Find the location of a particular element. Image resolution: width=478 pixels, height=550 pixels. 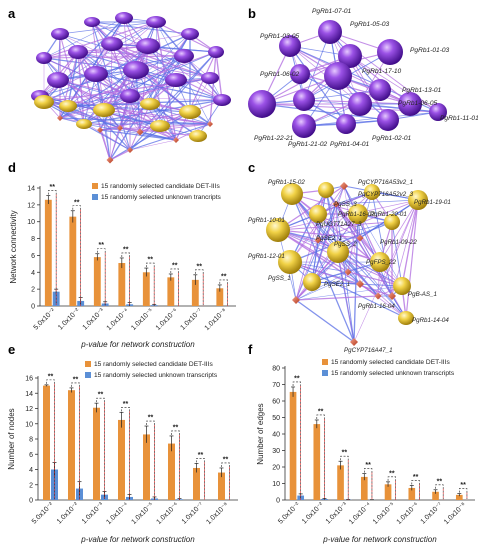

y-tick-label: 12 is located at coordinates (31, 205).